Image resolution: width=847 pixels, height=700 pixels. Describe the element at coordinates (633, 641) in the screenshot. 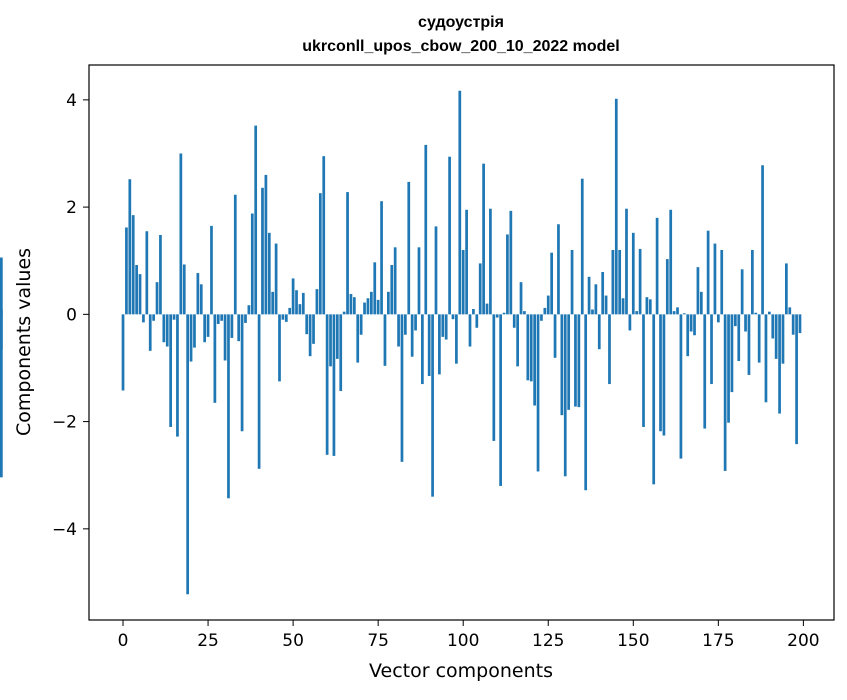

I see `x-tick-label: 150` at that location.